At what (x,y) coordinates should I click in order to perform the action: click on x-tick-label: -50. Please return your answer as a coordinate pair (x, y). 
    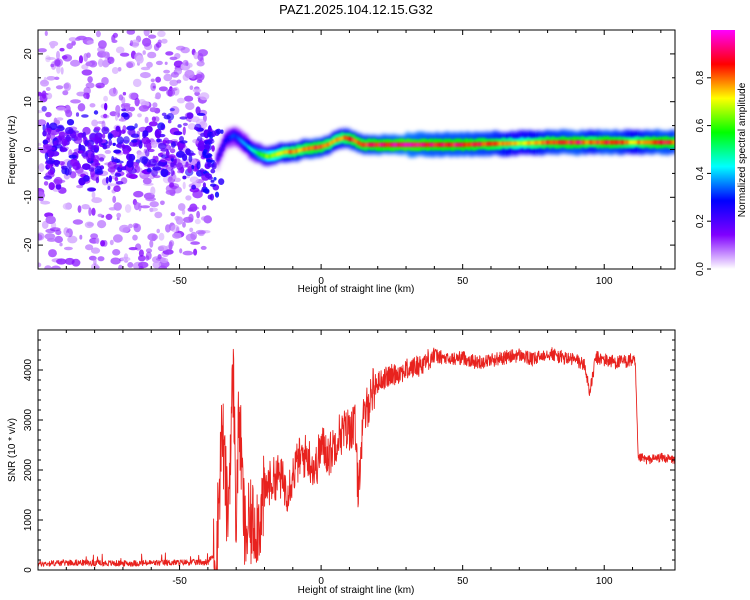
    Looking at the image, I should click on (179, 581).